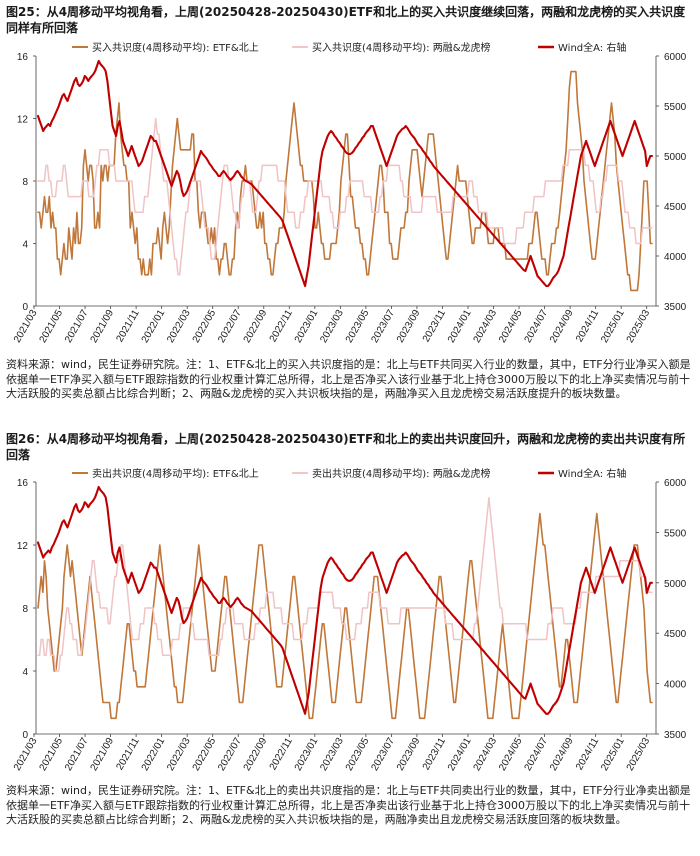 The width and height of the screenshot is (700, 856). What do you see at coordinates (401, 47) in the screenshot?
I see `legend-lhb-label: 买入共识度(4周移动平均): 两融&龙虎榜` at bounding box center [401, 47].